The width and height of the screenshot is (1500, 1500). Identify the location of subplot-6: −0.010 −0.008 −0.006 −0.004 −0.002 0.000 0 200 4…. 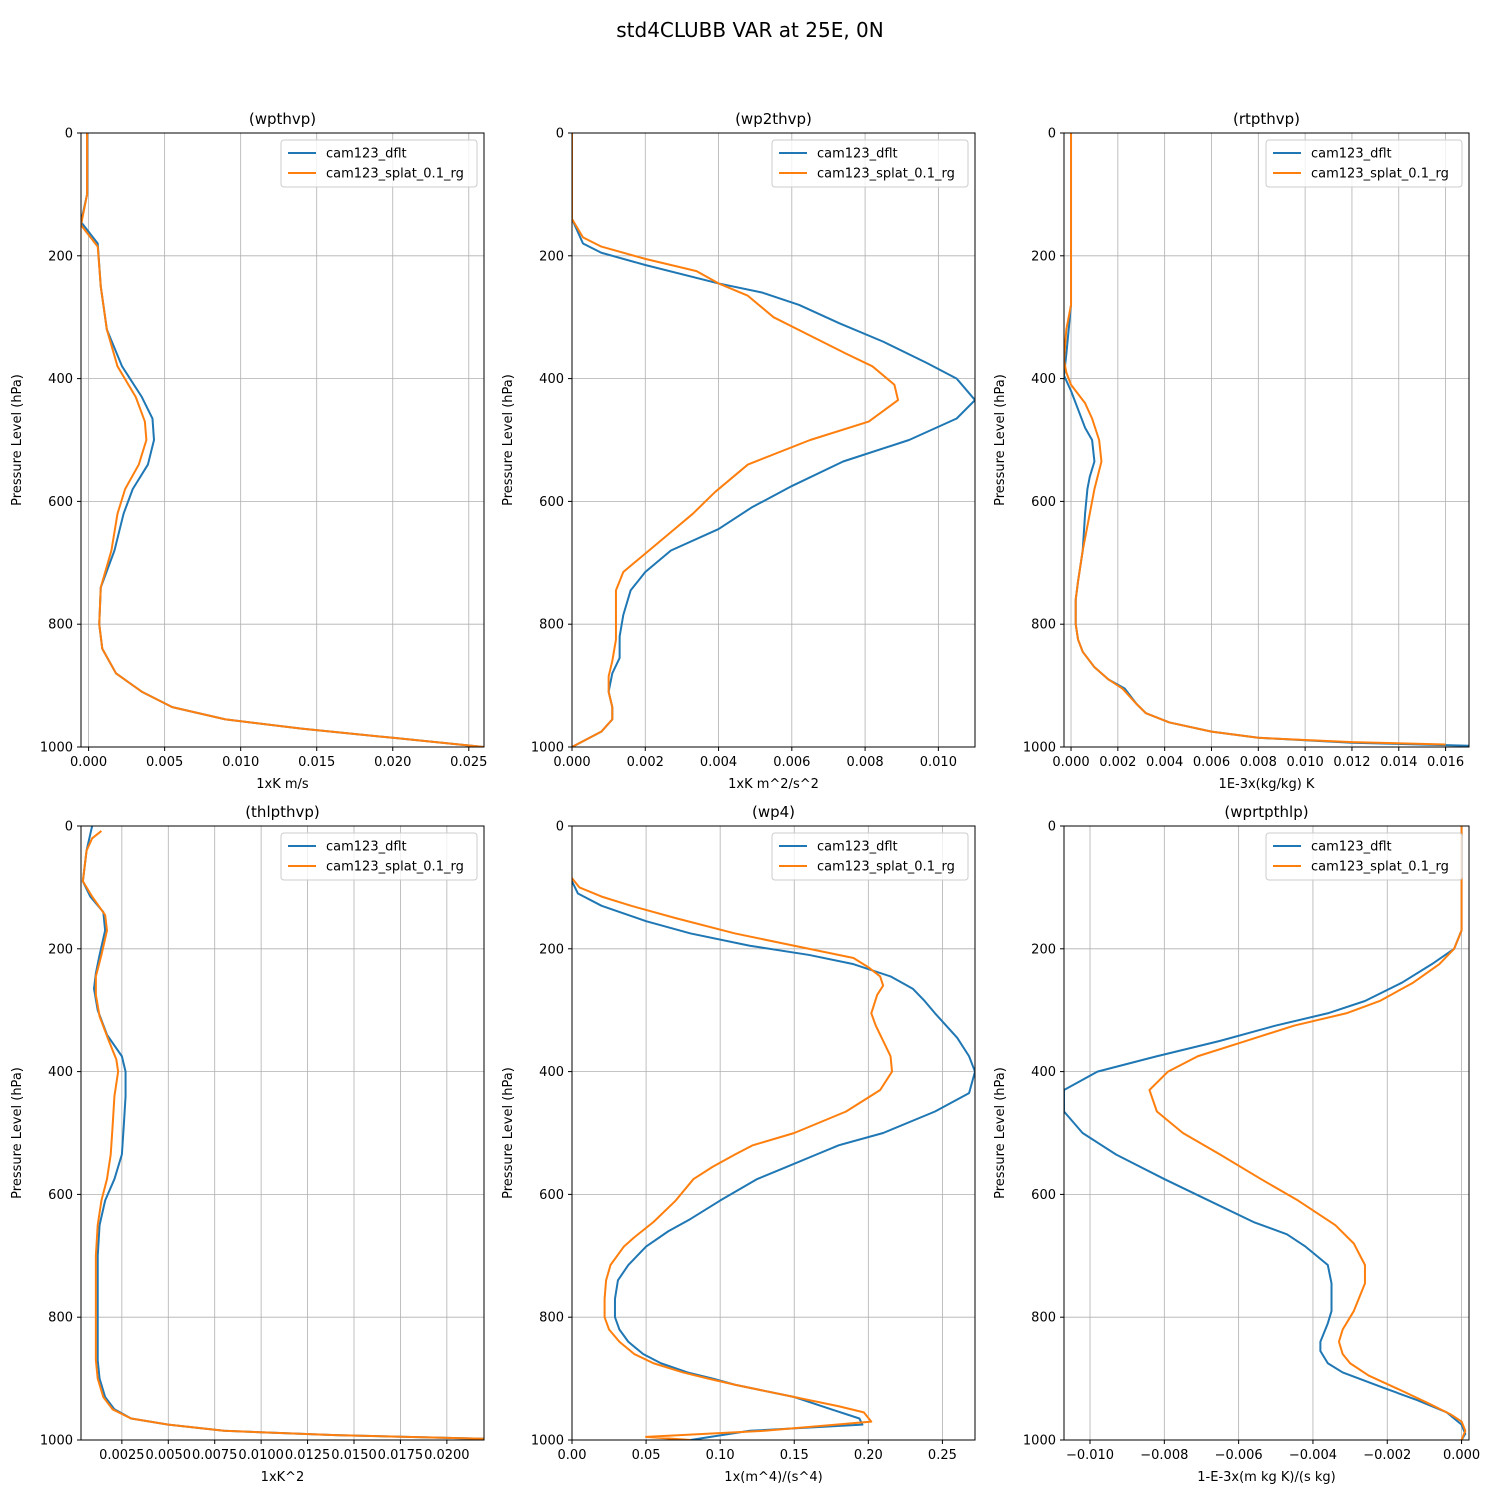
(1236, 1144).